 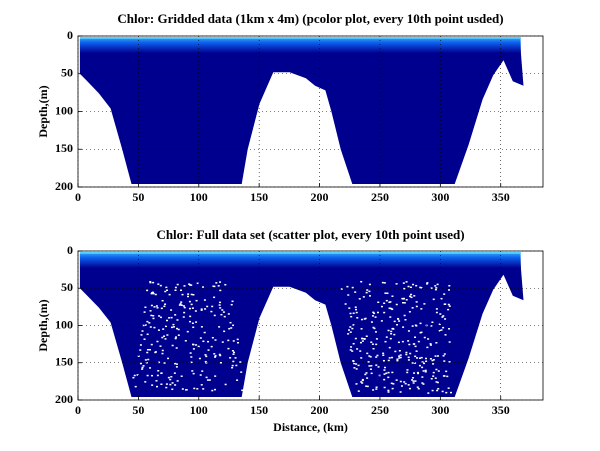 I want to click on x-tick-label: 350, so click(x=501, y=197).